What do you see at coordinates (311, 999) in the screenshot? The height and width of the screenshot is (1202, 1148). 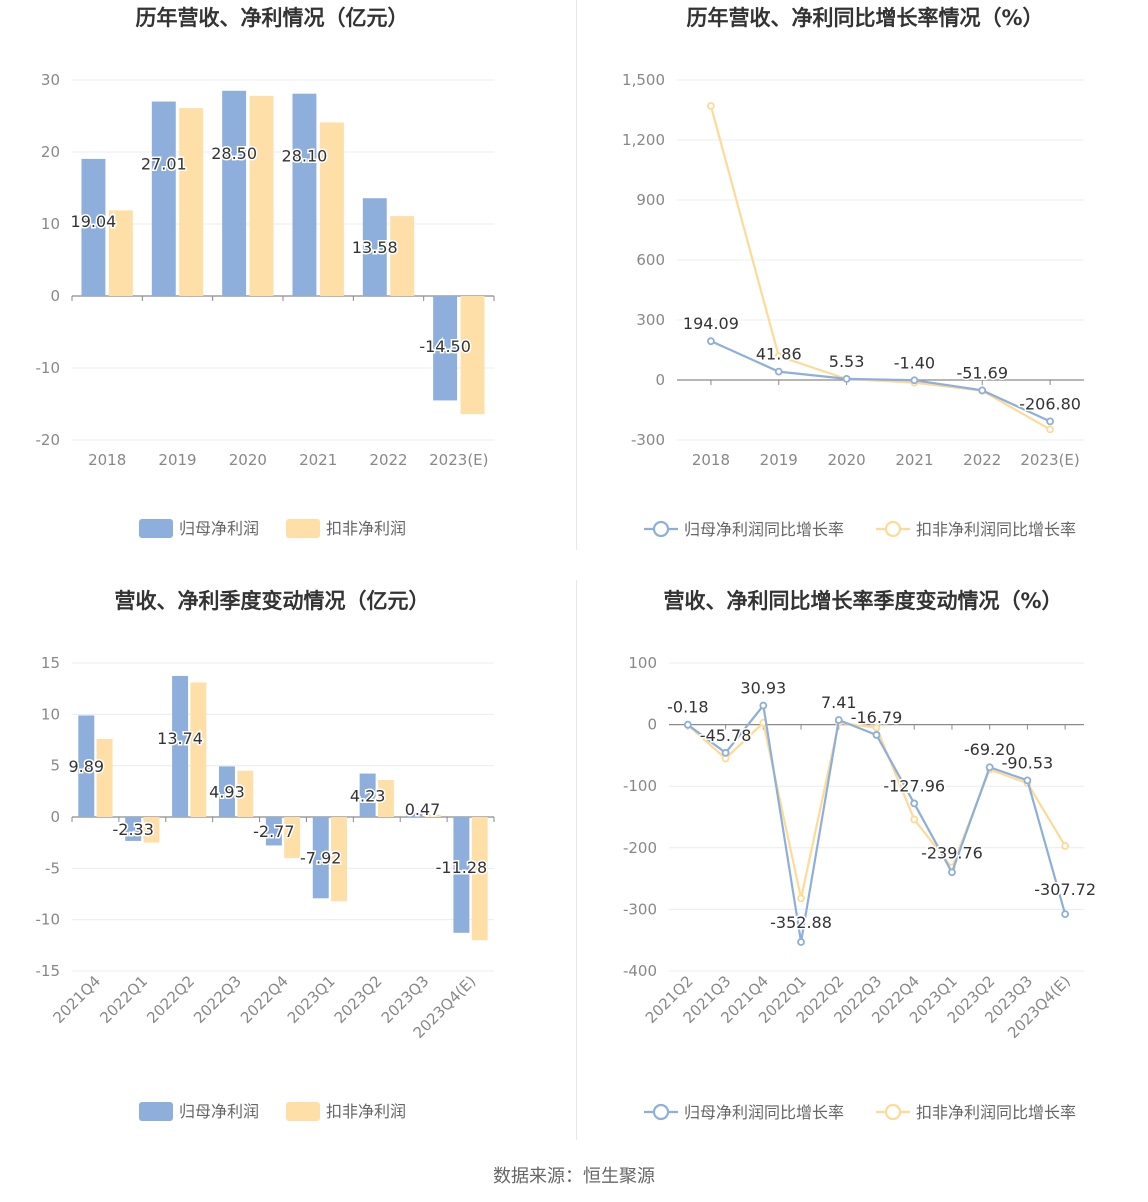 I see `x-tick-label: 2023Q1` at bounding box center [311, 999].